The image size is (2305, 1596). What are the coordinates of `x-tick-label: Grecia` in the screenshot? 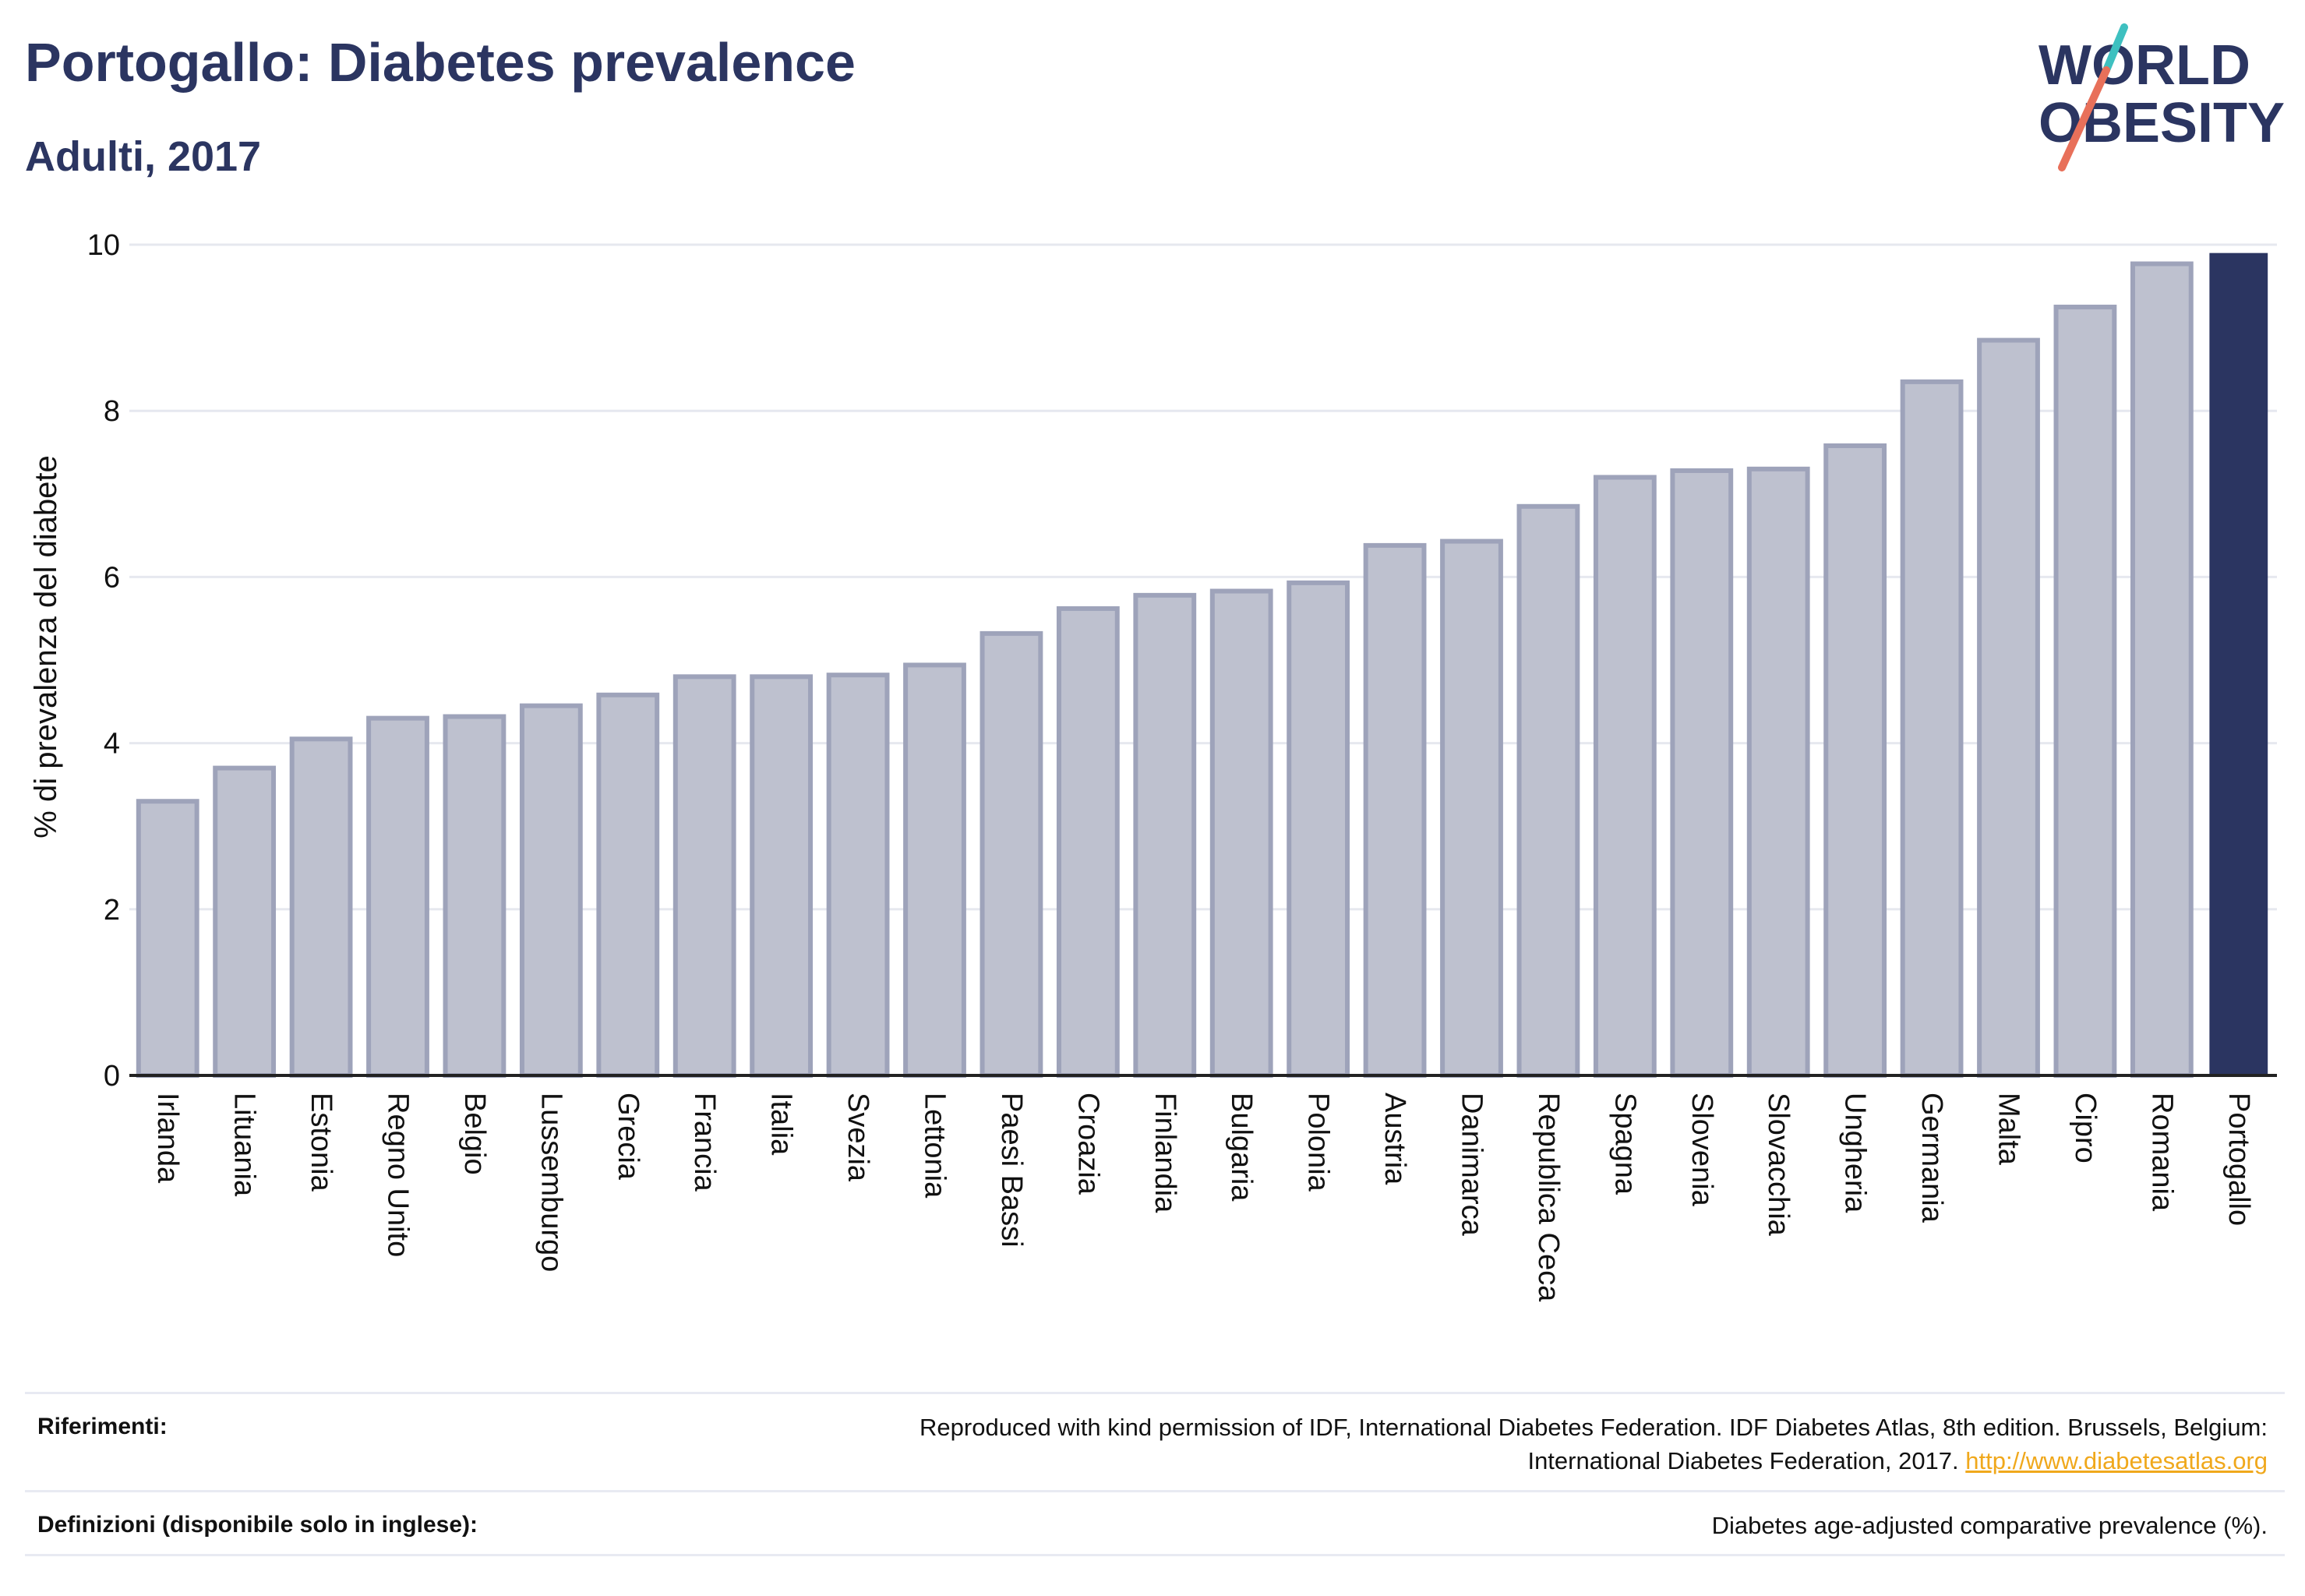 It's located at (628, 1137).